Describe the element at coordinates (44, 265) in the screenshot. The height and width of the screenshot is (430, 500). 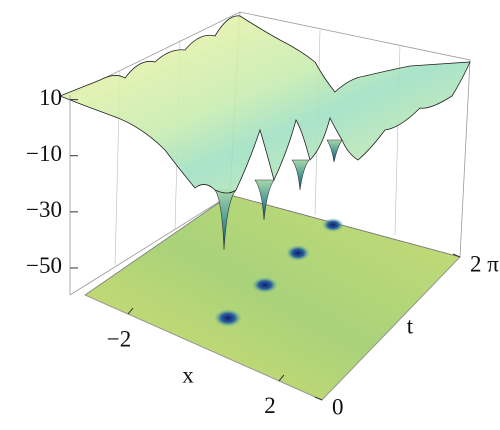
I see `z-tick-label: −50` at that location.